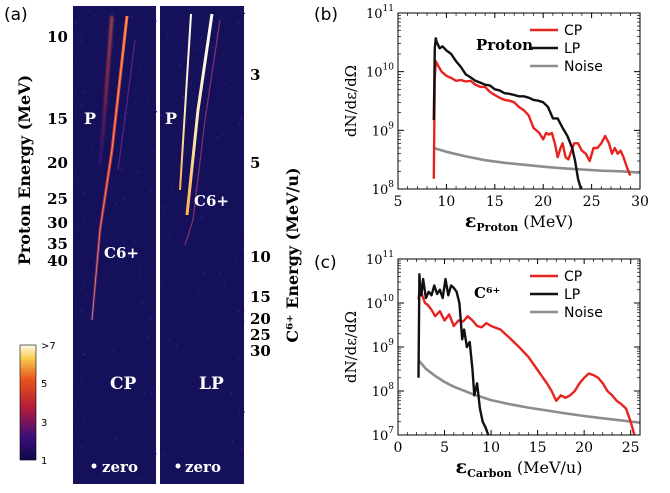 The height and width of the screenshot is (493, 670). Describe the element at coordinates (491, 448) in the screenshot. I see `x-tick-label: 10` at that location.